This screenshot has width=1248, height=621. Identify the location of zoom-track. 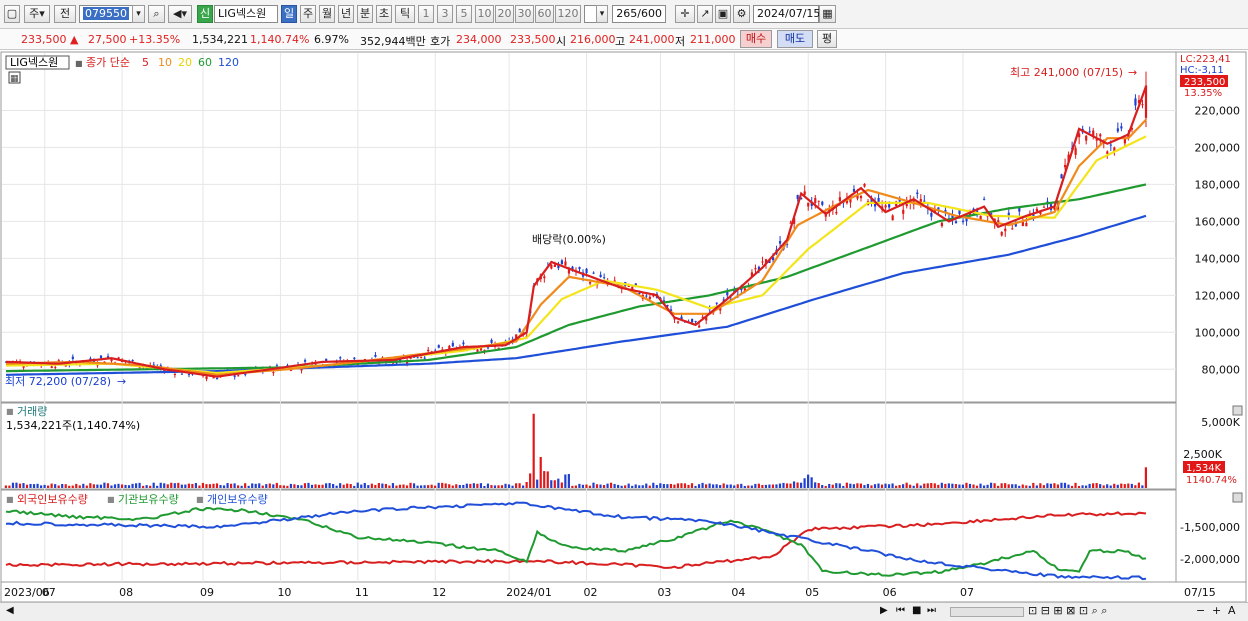
(987, 612).